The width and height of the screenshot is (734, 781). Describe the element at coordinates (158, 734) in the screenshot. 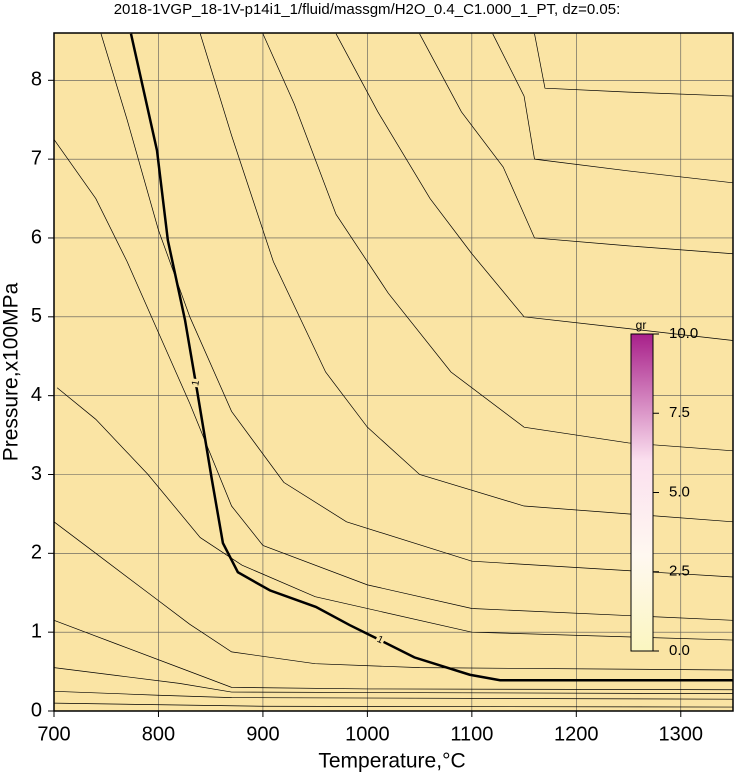

I see `x-tick-label: 800` at that location.